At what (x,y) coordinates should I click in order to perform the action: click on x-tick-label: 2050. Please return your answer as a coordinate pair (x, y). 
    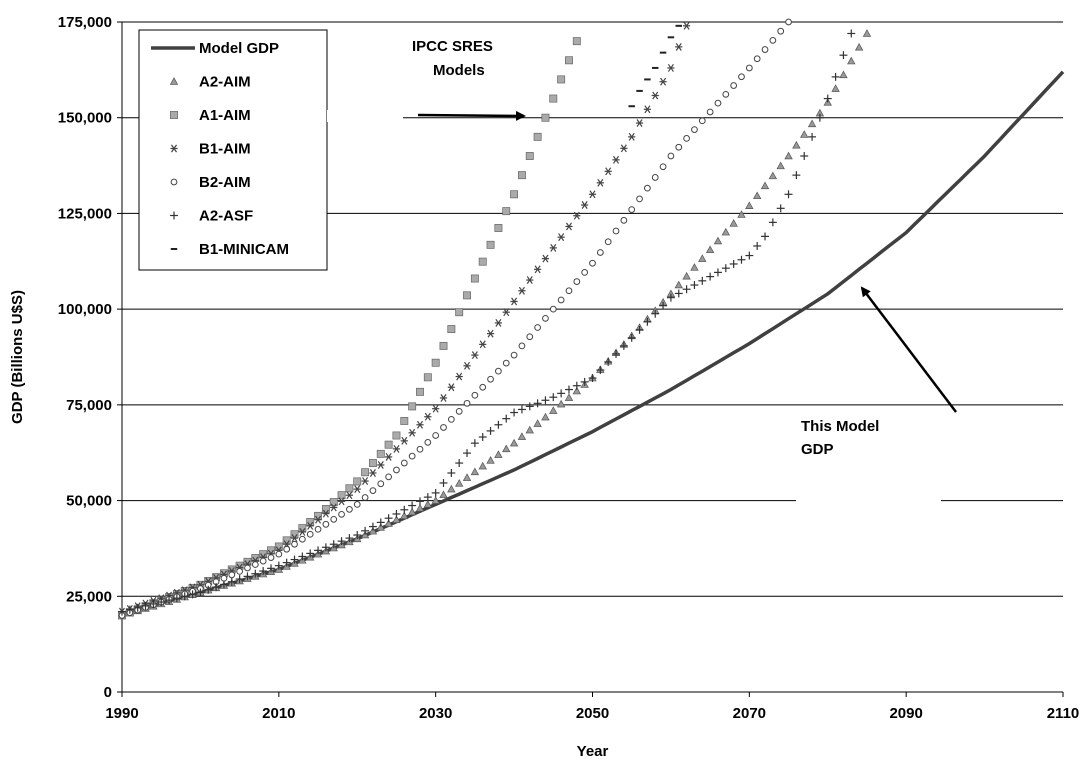
    Looking at the image, I should click on (592, 713).